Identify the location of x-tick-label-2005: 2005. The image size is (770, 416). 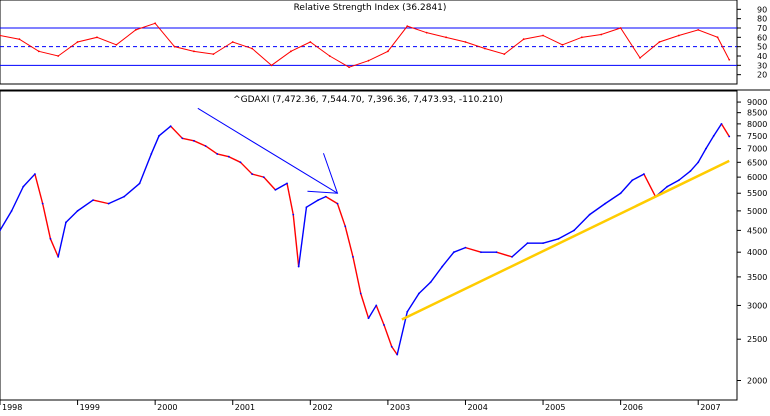
(555, 407).